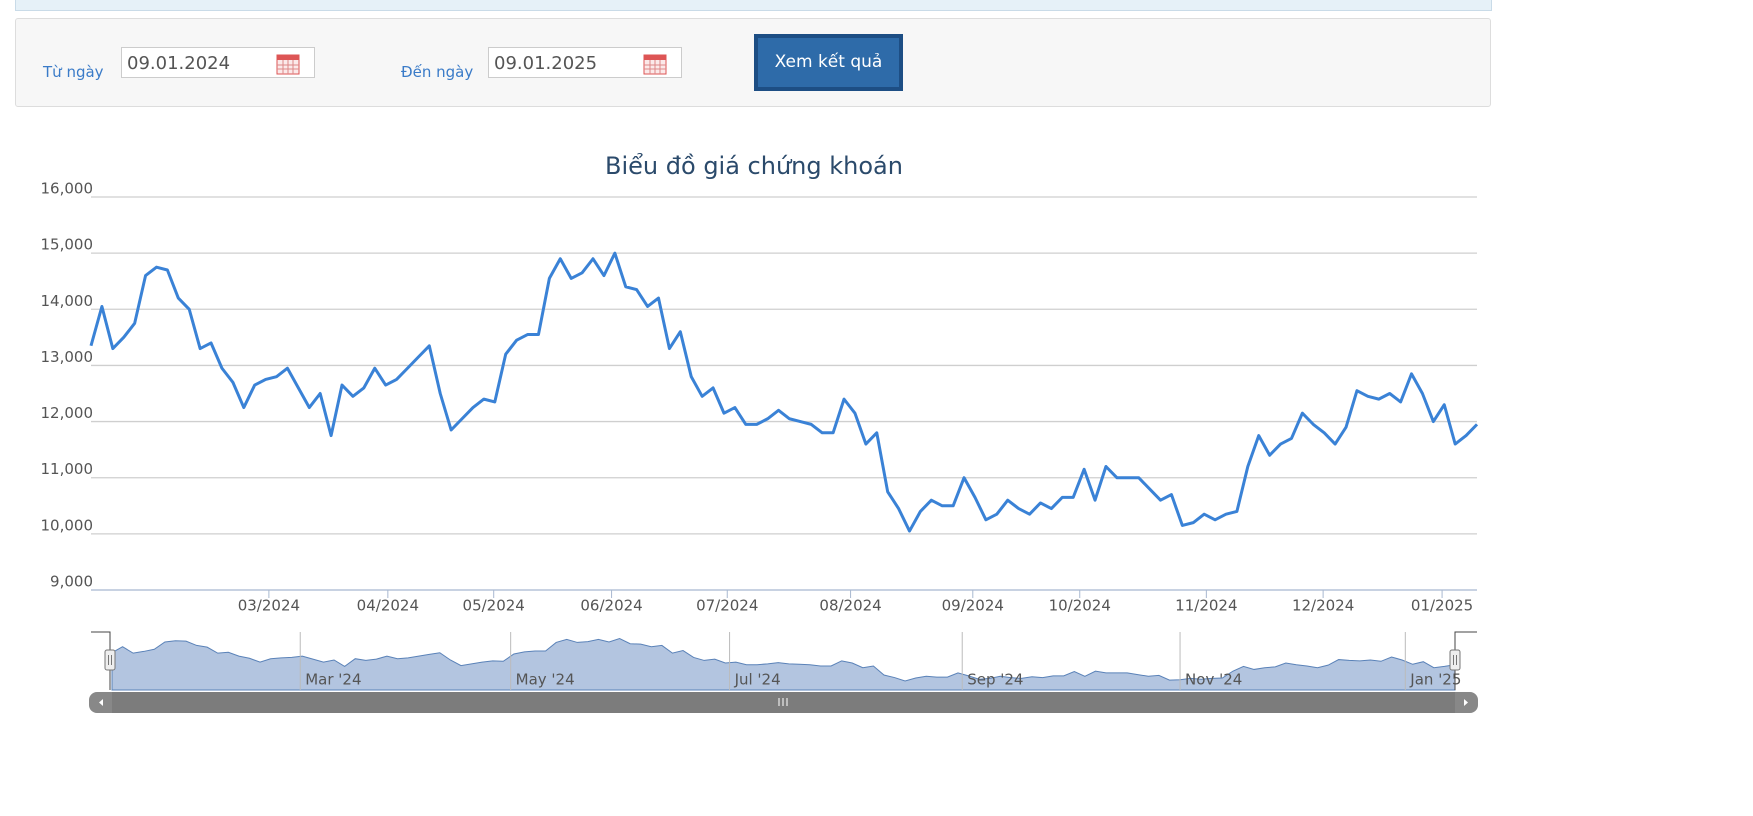 This screenshot has width=1753, height=816. What do you see at coordinates (1323, 606) in the screenshot?
I see `x-tick-label: 12/2024` at bounding box center [1323, 606].